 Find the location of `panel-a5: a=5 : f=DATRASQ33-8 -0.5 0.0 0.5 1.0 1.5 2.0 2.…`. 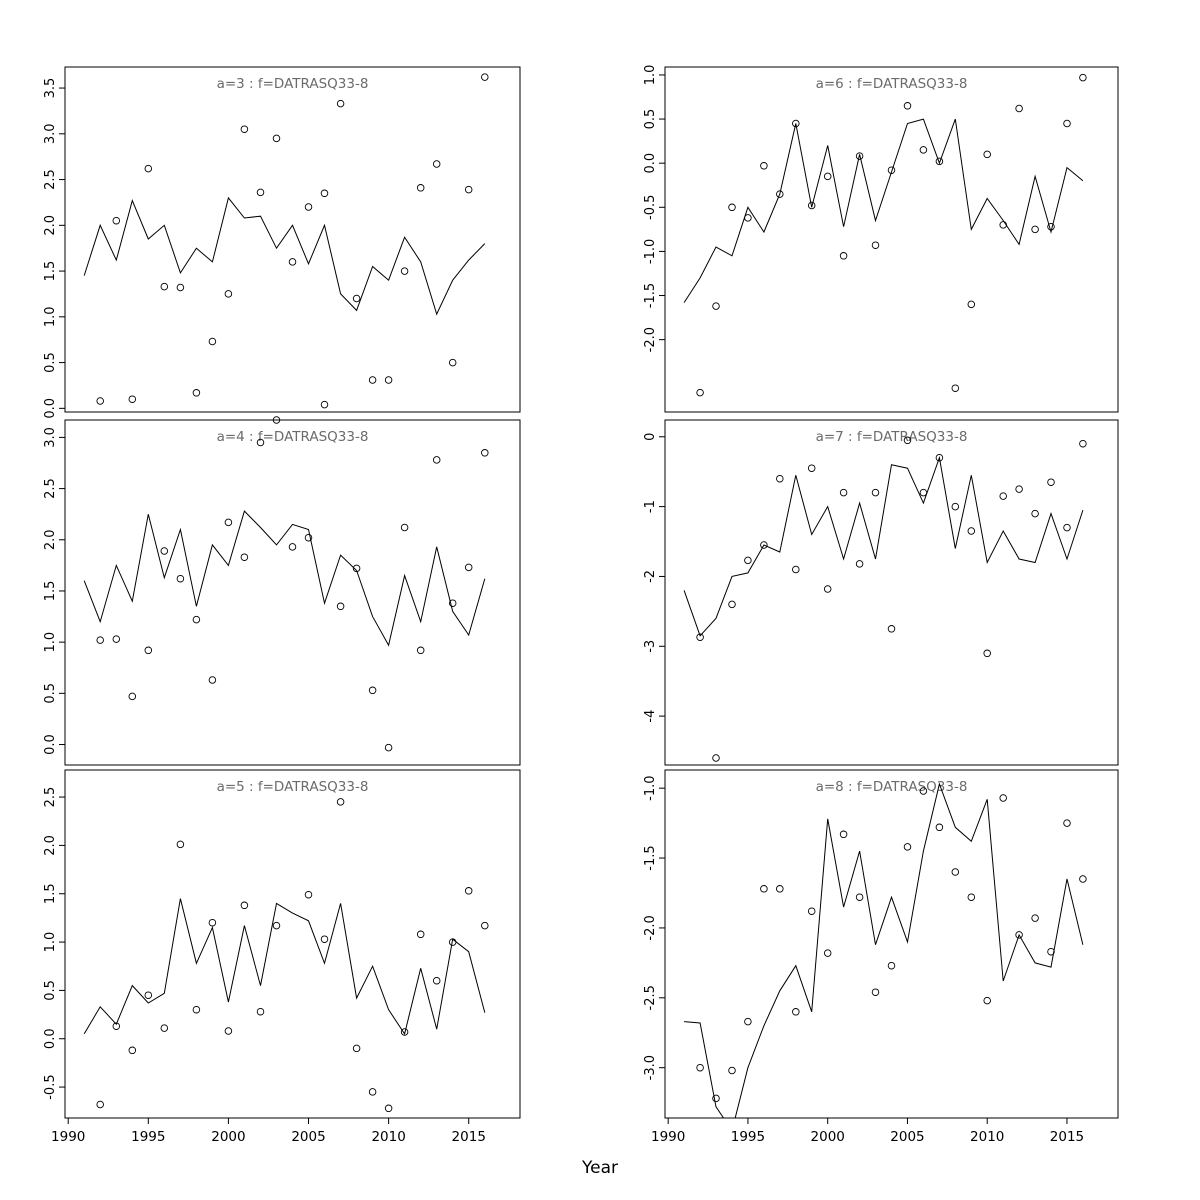

panel-a5: a=5 : f=DATRASQ33-8 -0.5 0.0 0.5 1.0 1.5 2.0 2.… is located at coordinates (282, 944).